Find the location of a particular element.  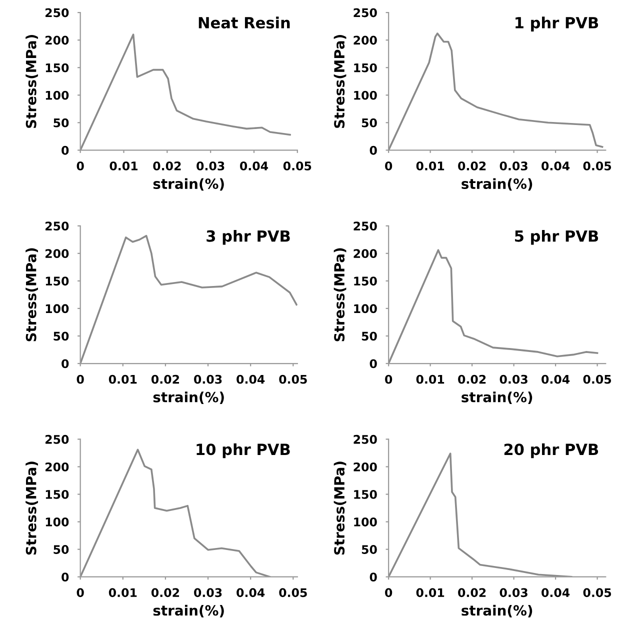

chart-title: 10 phr PVB is located at coordinates (243, 450).